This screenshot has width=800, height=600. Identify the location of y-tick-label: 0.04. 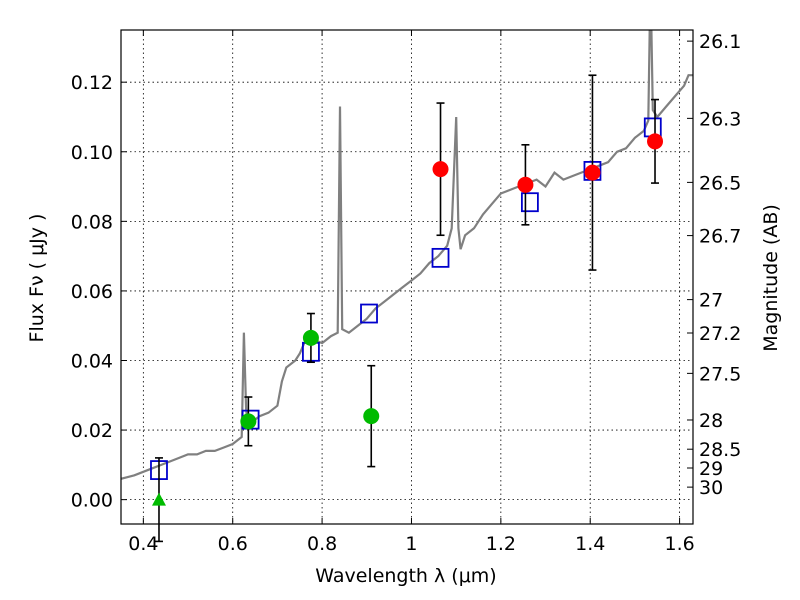
(92, 361).